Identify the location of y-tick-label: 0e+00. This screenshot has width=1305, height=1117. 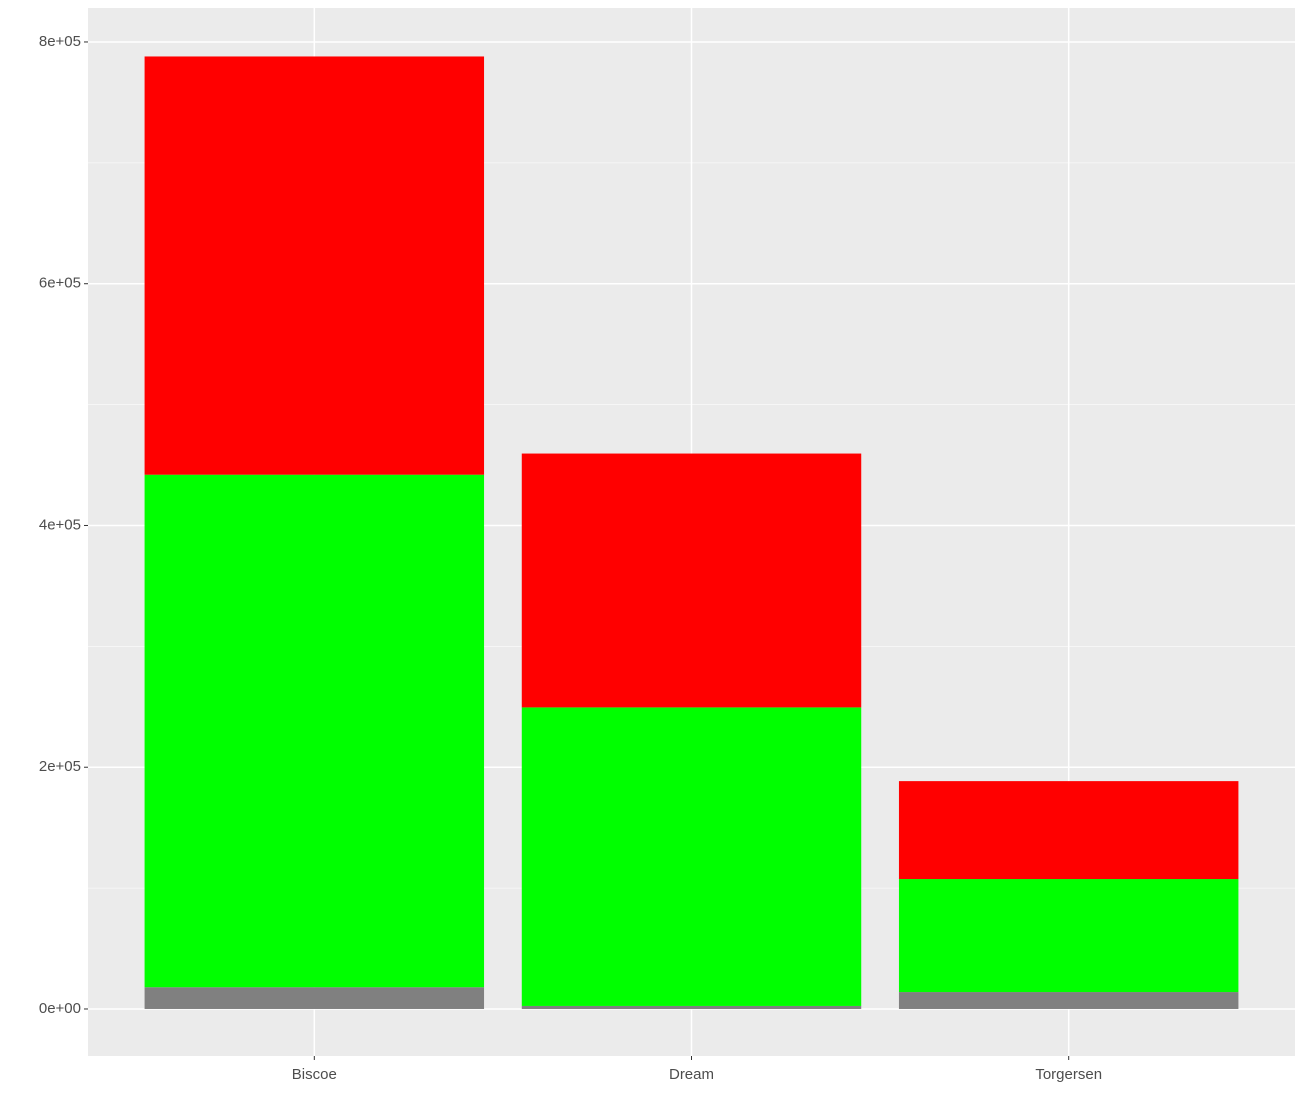
(60, 1008).